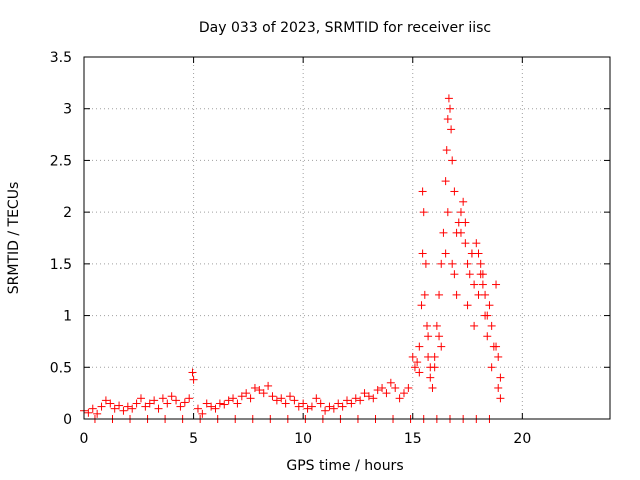 The height and width of the screenshot is (480, 640). What do you see at coordinates (84, 439) in the screenshot?
I see `x-tick-label: 0` at bounding box center [84, 439].